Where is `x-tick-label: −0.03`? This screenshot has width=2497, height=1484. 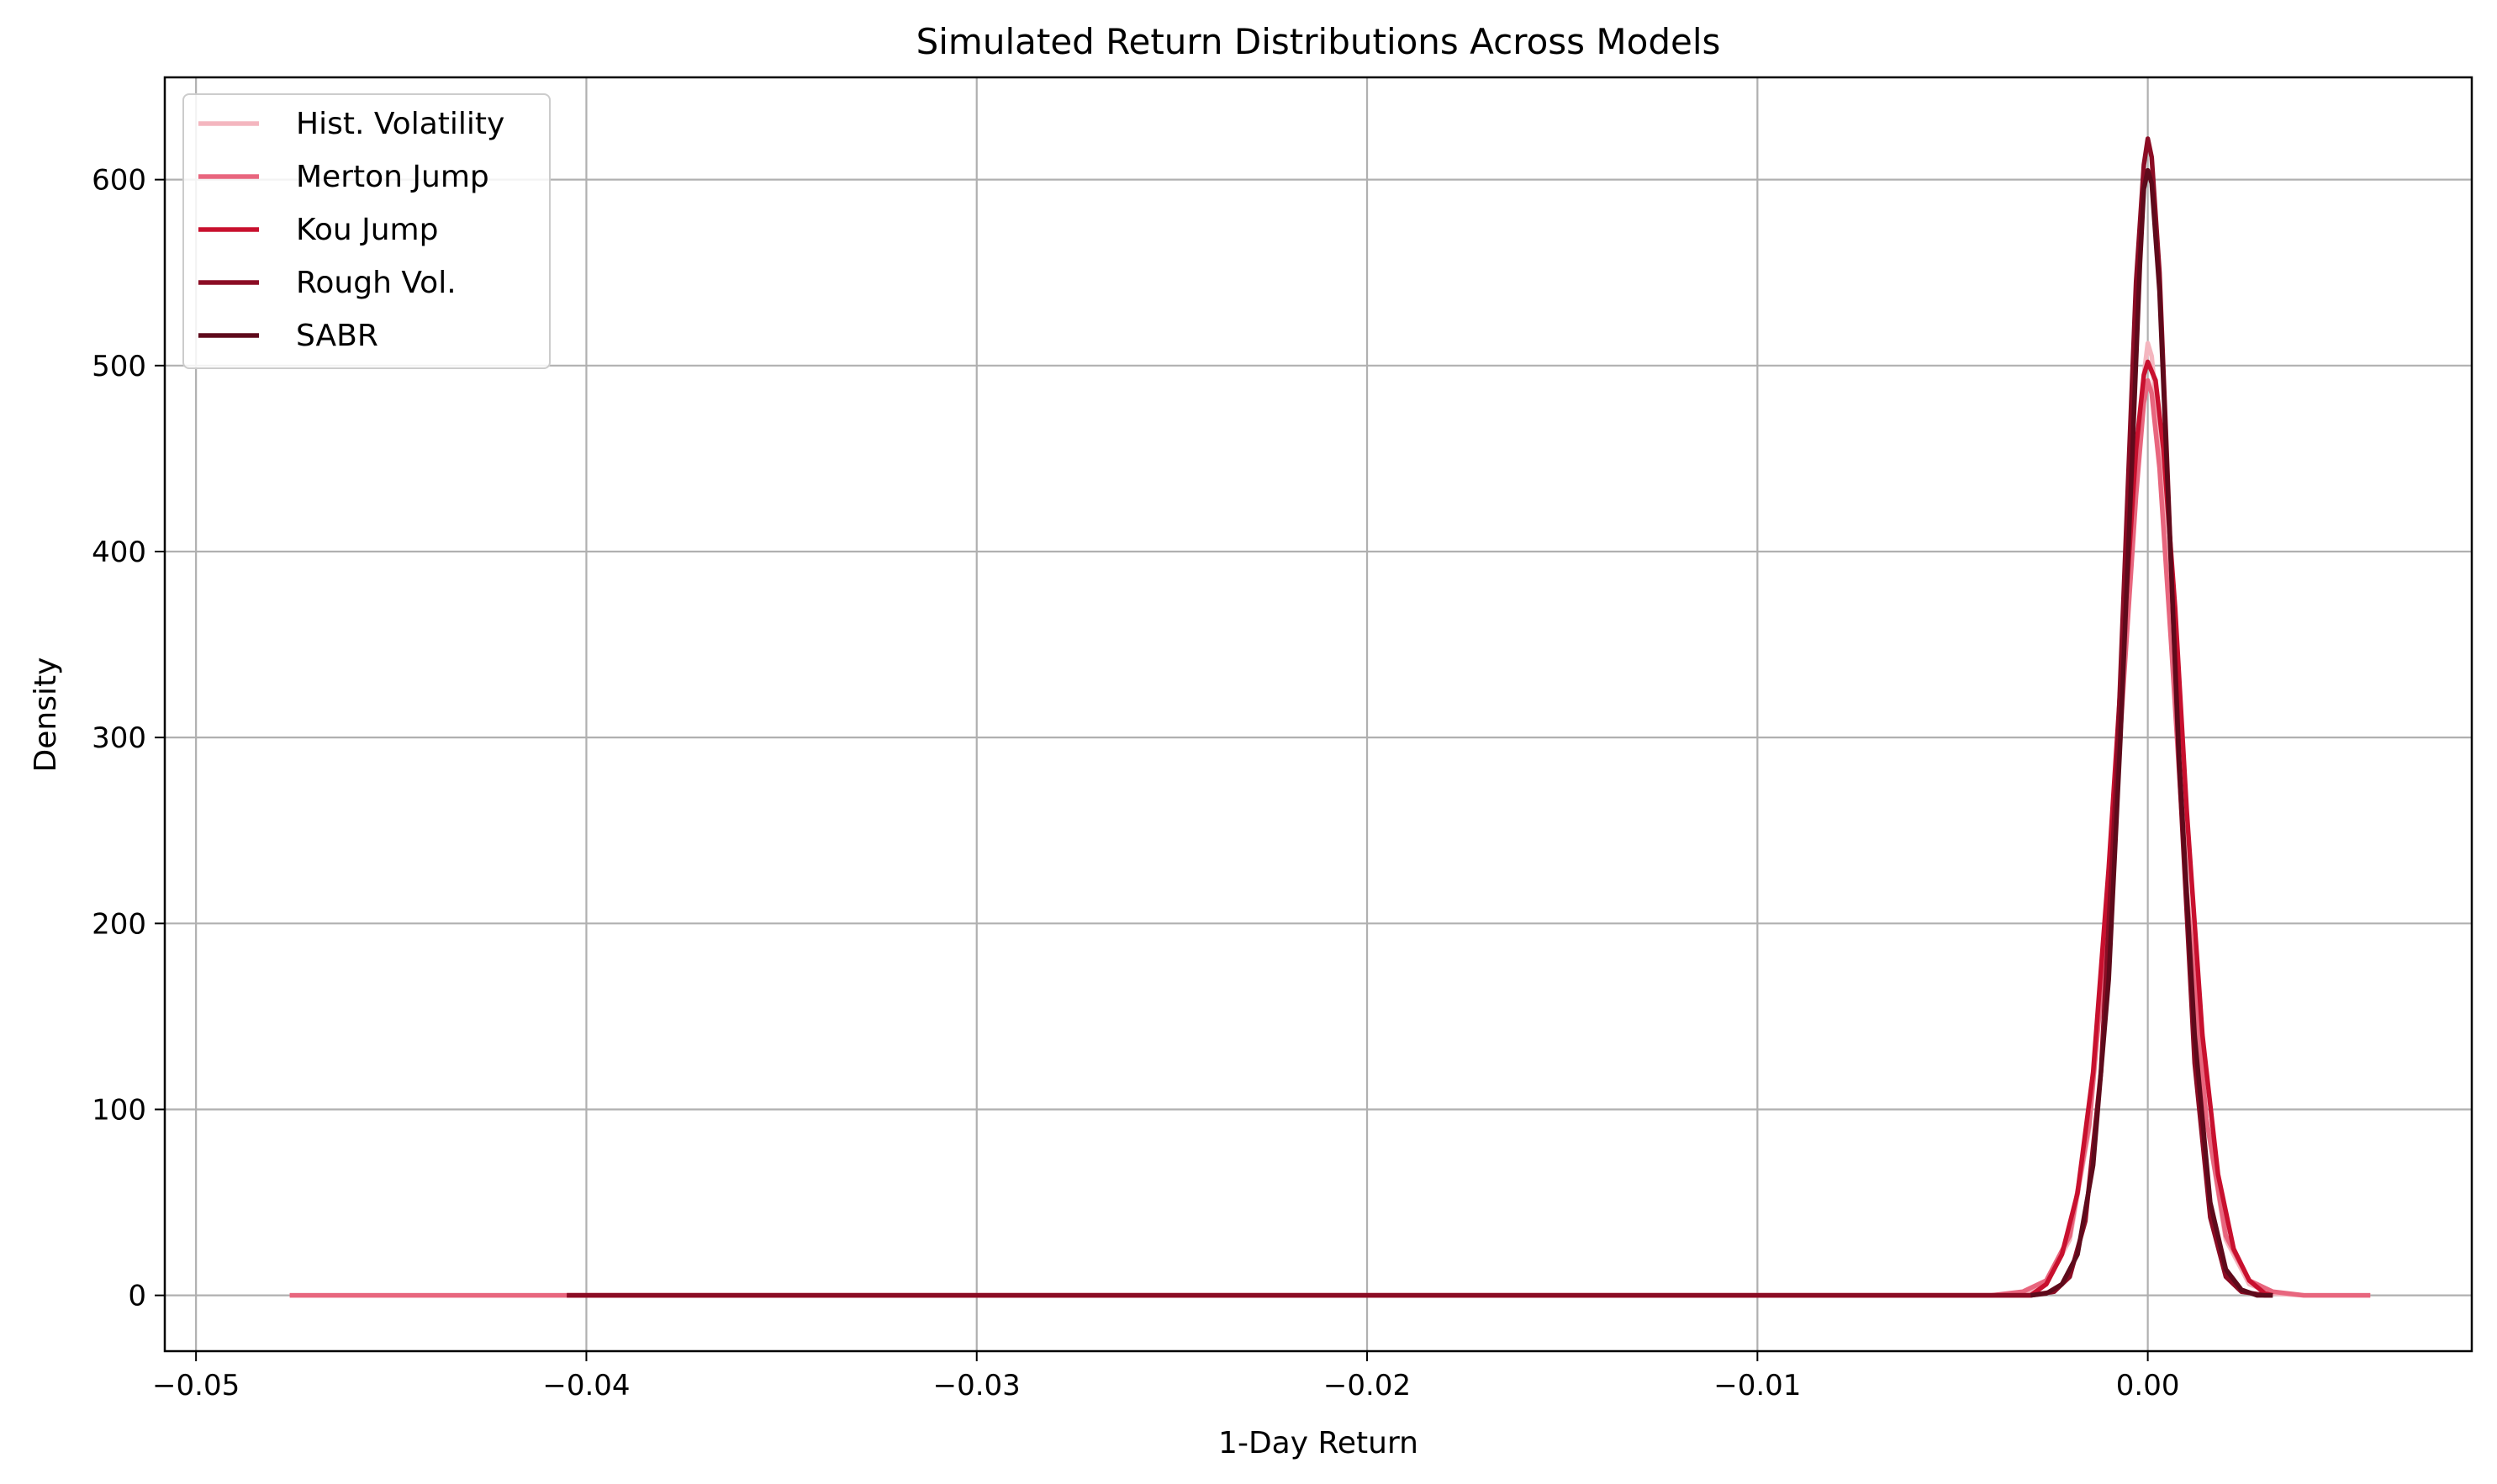
x-tick-label: −0.03 is located at coordinates (977, 1385).